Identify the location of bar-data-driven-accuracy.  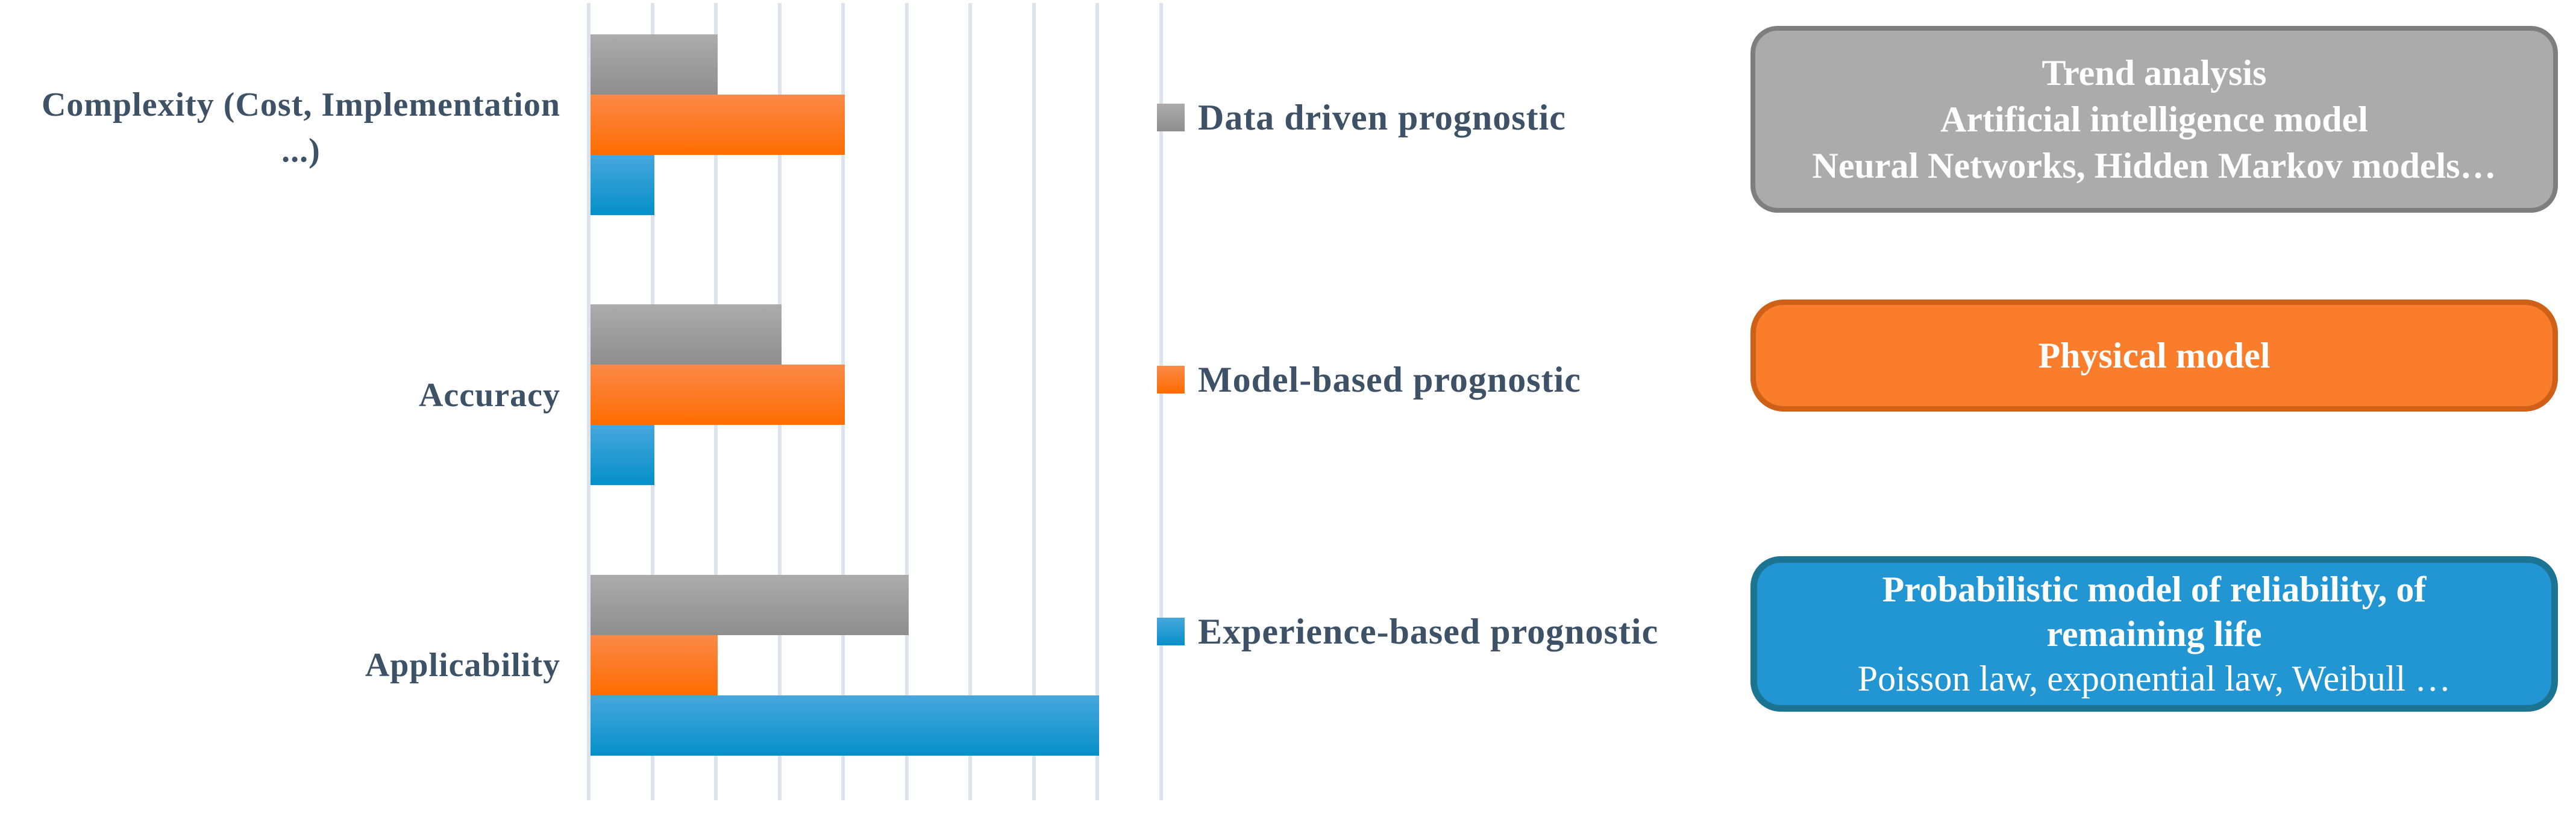
(686, 334).